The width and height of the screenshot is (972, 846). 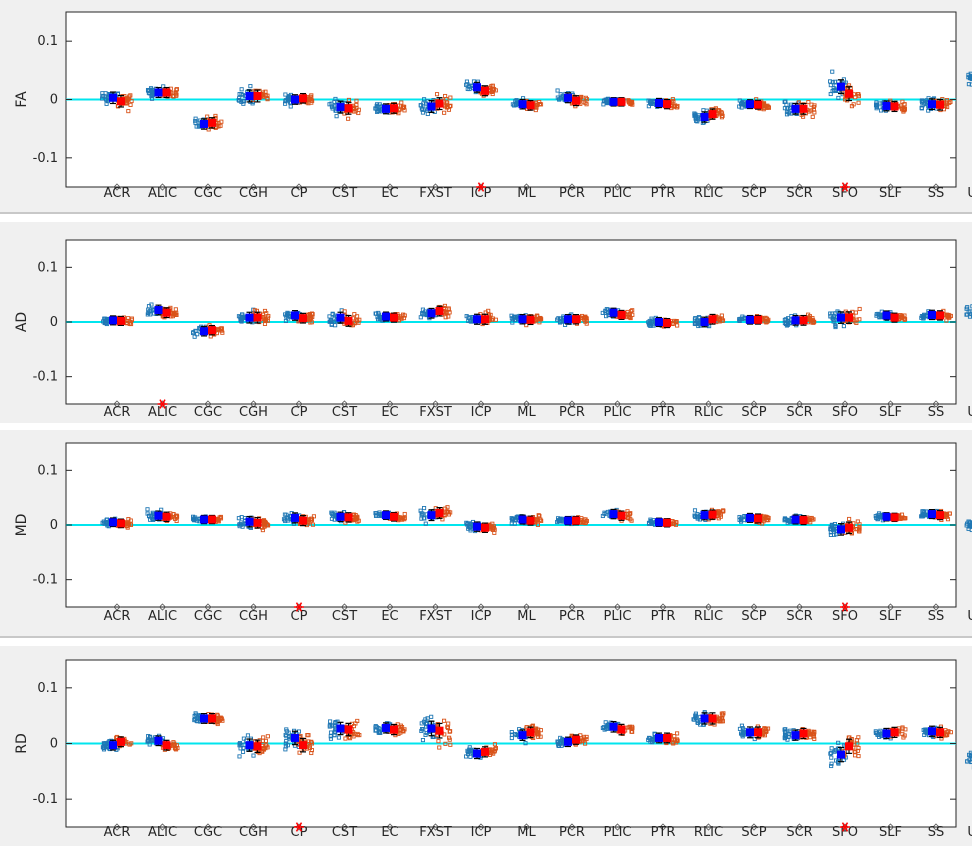 What do you see at coordinates (481, 412) in the screenshot?
I see `x-tick-label: ICP` at bounding box center [481, 412].